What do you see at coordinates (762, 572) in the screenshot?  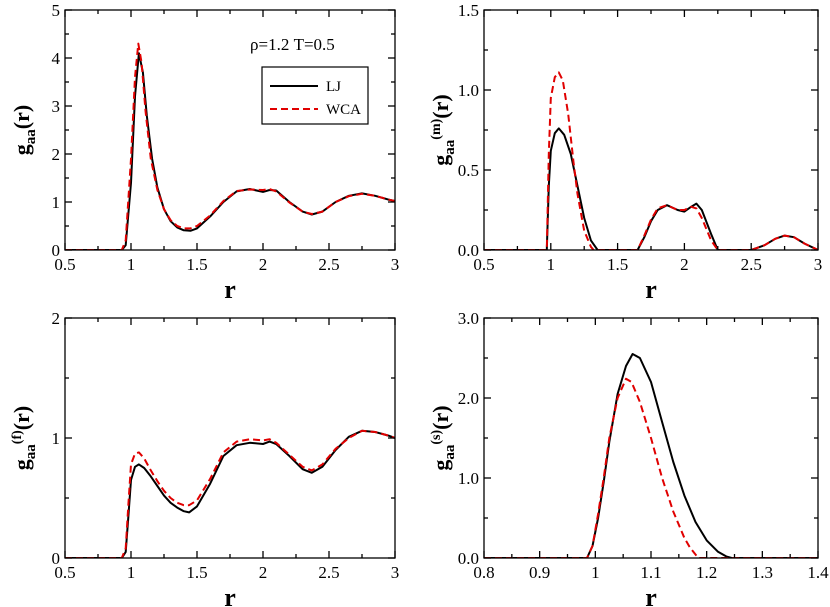 I see `x-tick-label: 1.3` at bounding box center [762, 572].